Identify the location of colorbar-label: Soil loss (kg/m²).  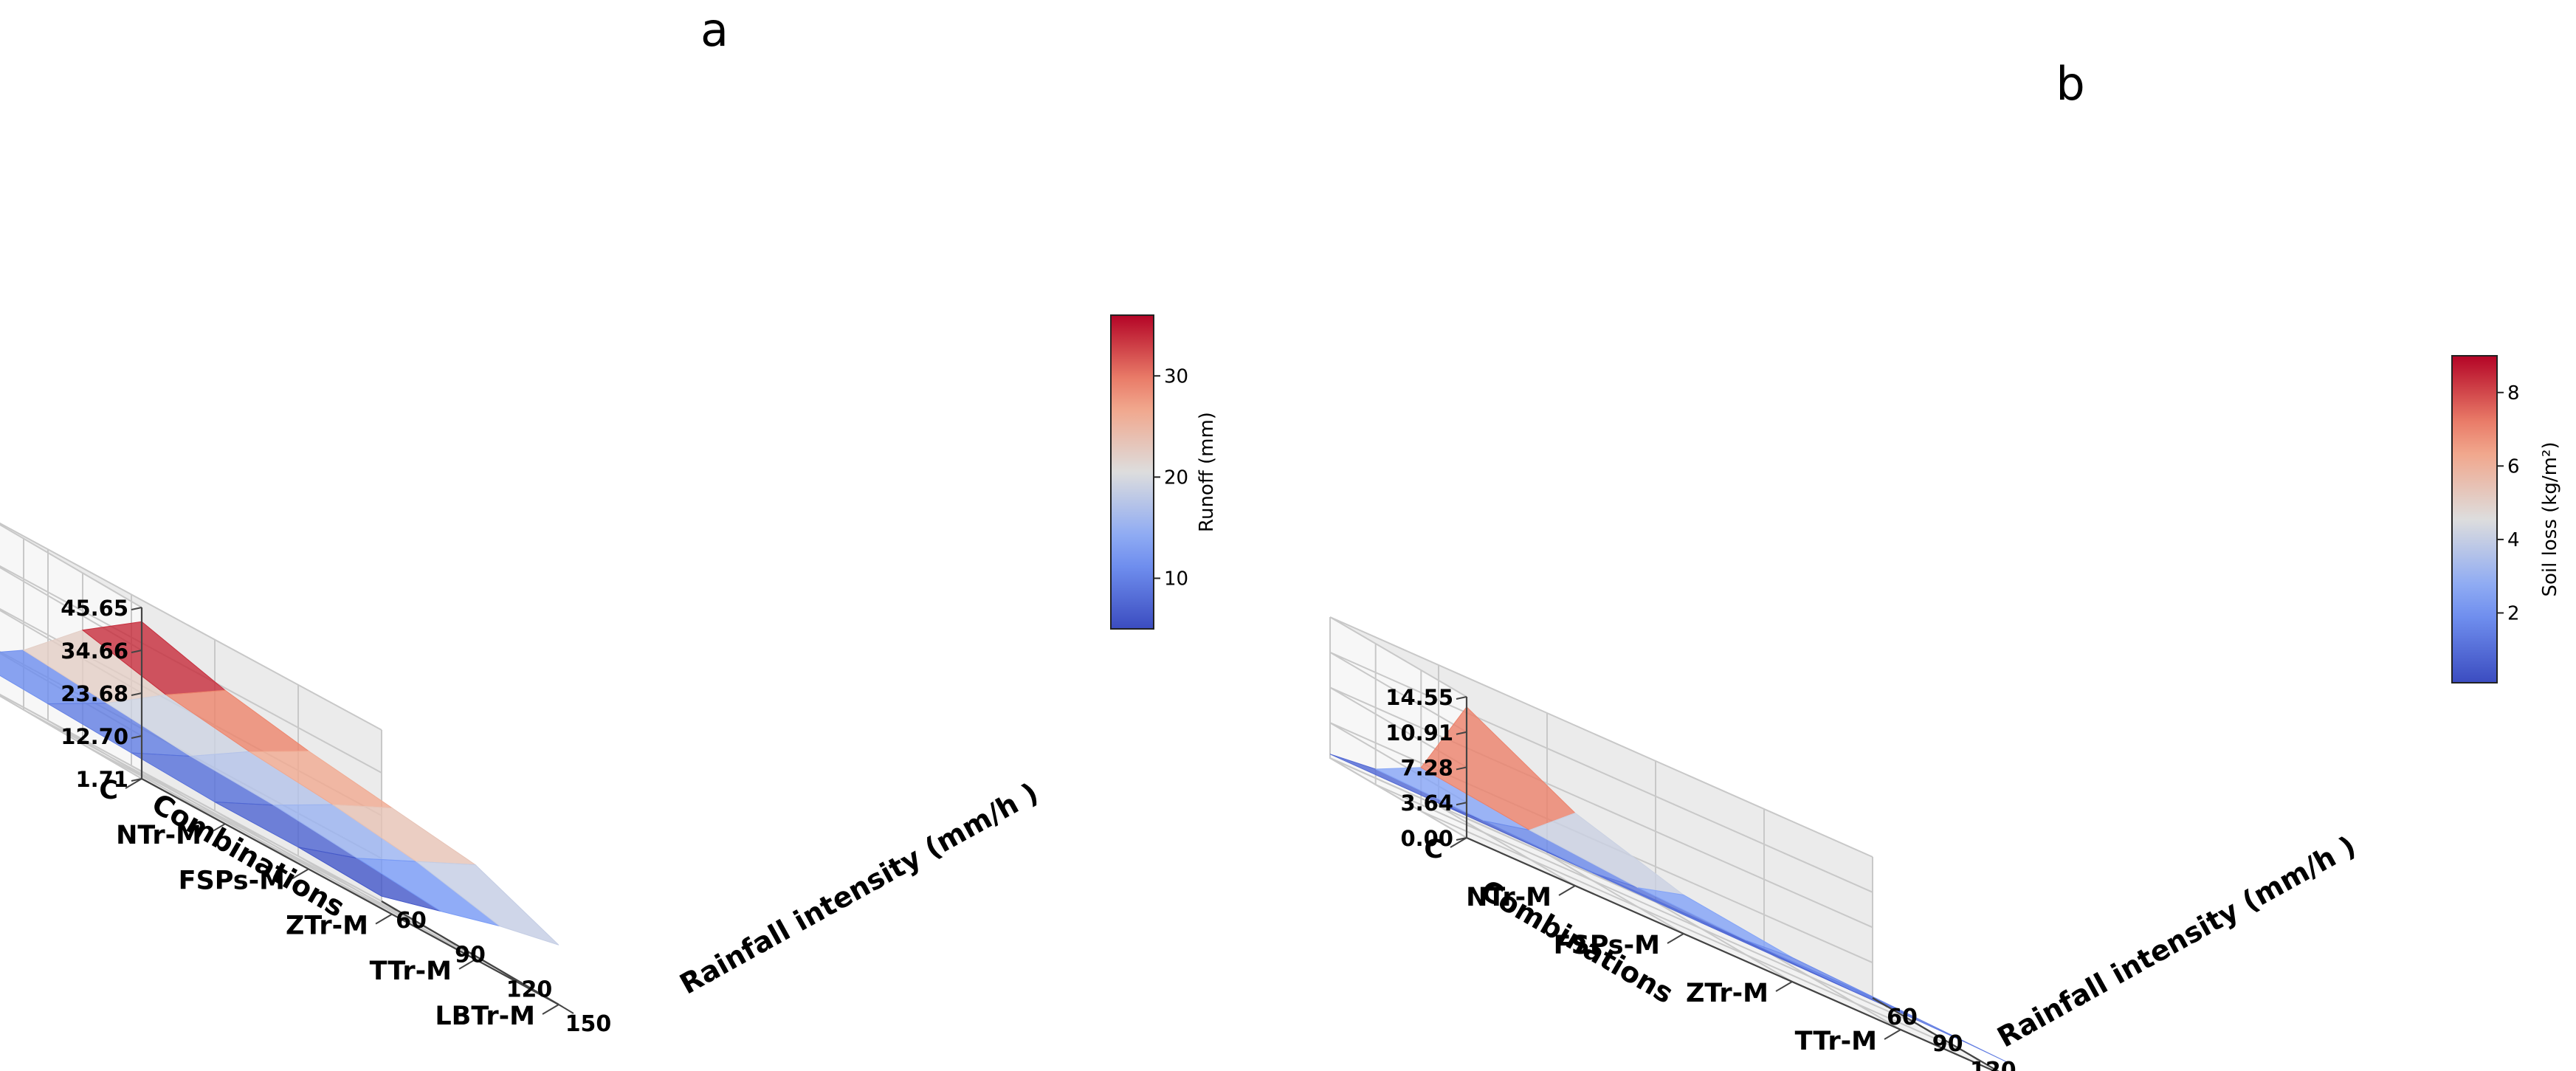
(2550, 519).